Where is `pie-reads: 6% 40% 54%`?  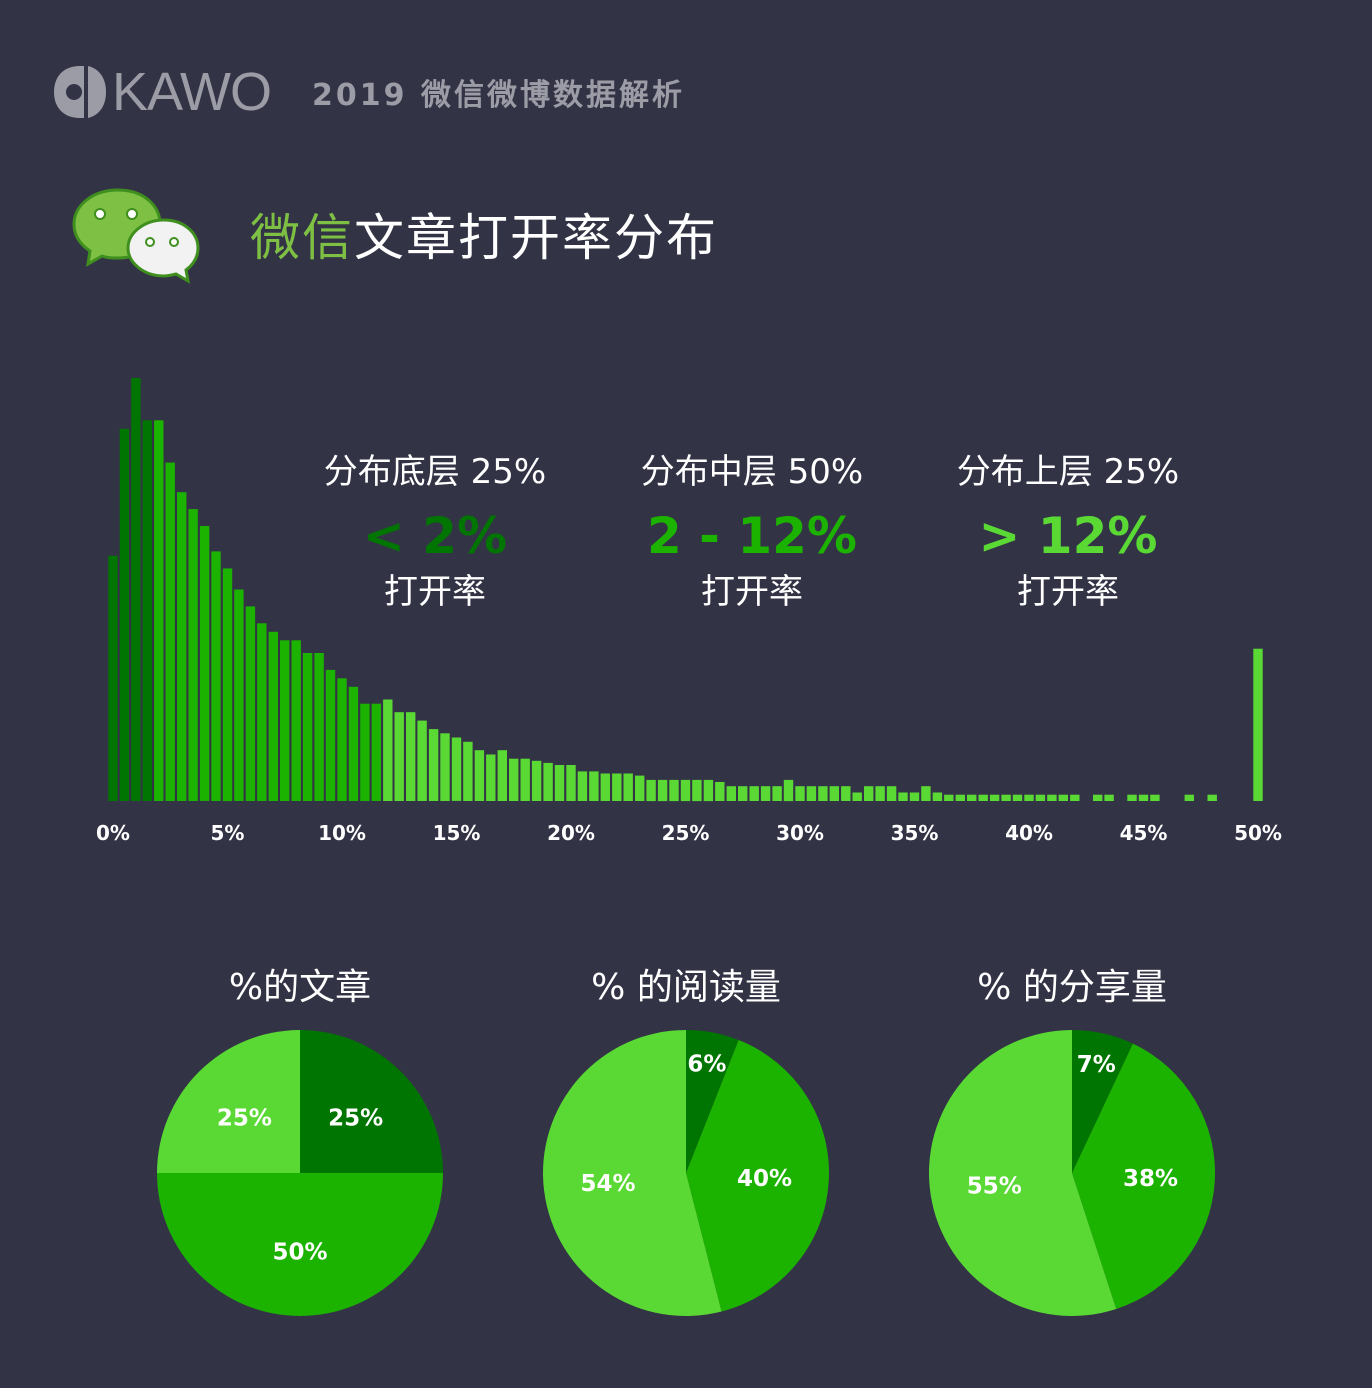 pie-reads: 6% 40% 54% is located at coordinates (686, 1173).